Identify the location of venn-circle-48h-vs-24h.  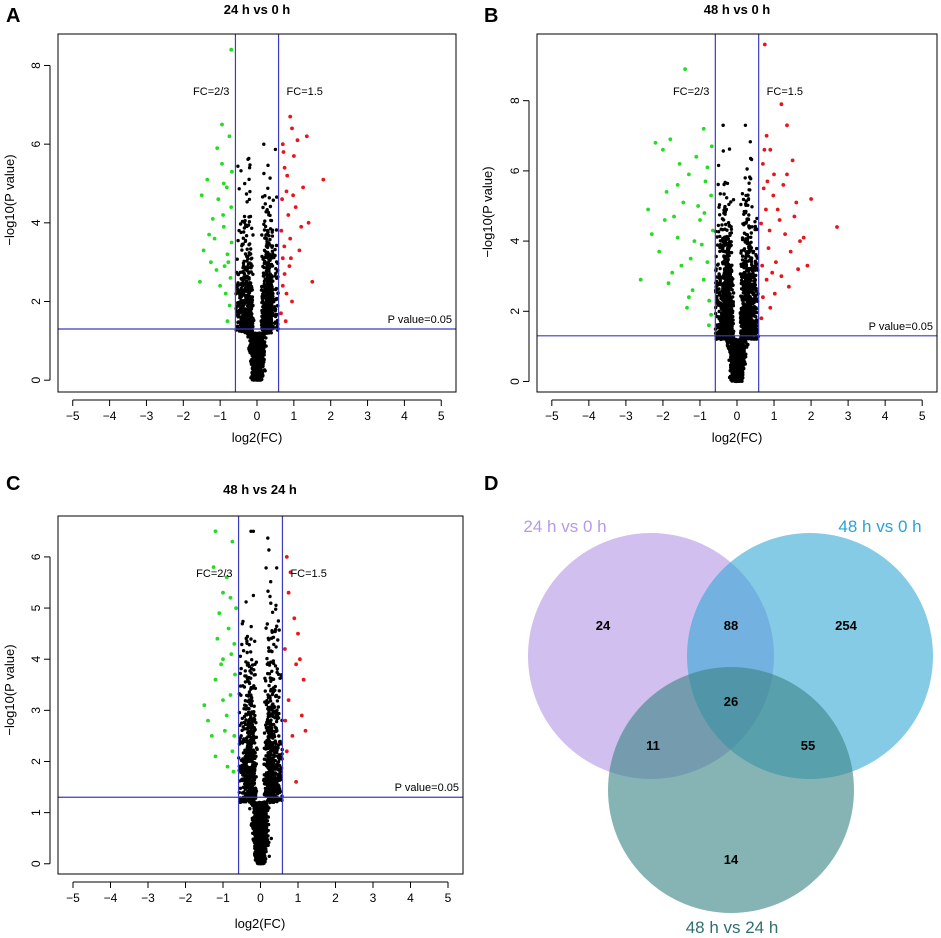
(731, 790).